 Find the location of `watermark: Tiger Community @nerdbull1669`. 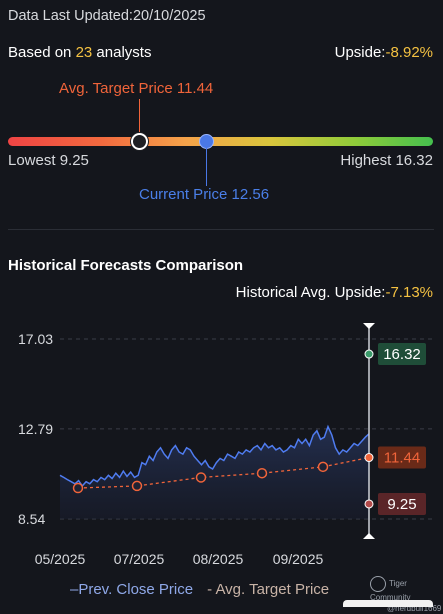

watermark: Tiger Community @nerdbull1669 is located at coordinates (406, 595).